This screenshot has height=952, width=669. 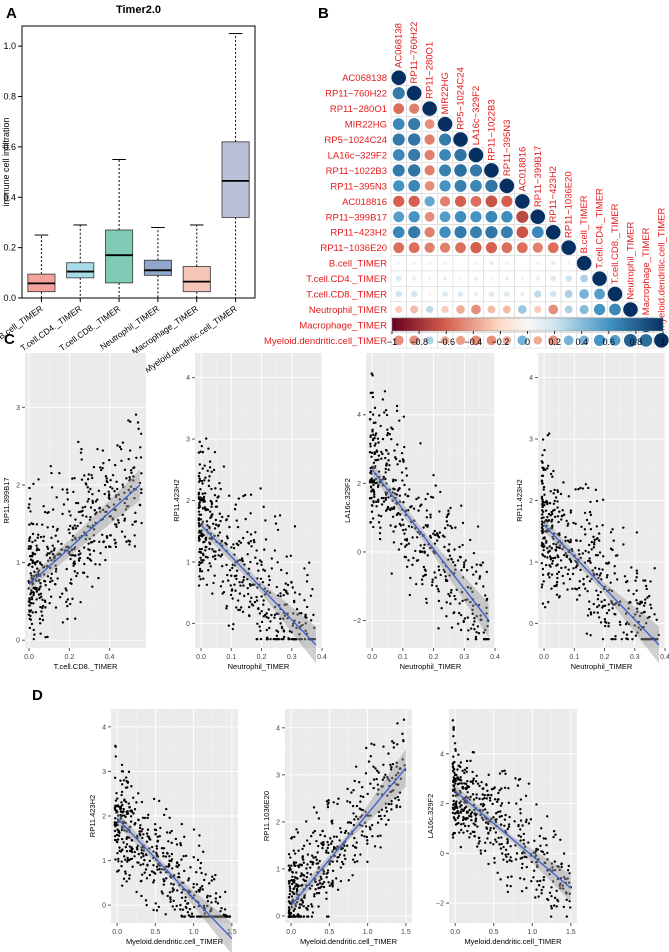 I want to click on row-label: RP5−1024C24, so click(x=355, y=140).